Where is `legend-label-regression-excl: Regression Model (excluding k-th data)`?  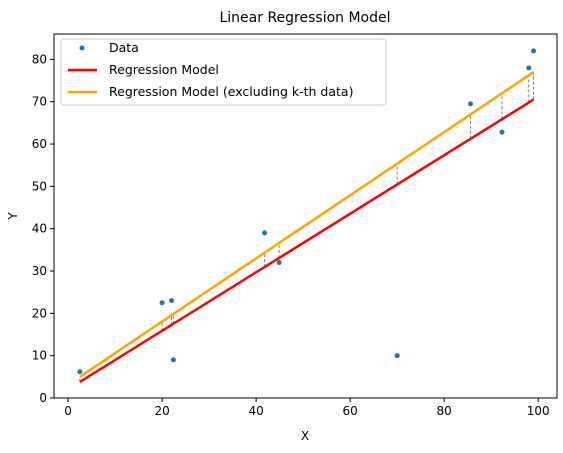
legend-label-regression-excl: Regression Model (excluding k-th data) is located at coordinates (231, 91).